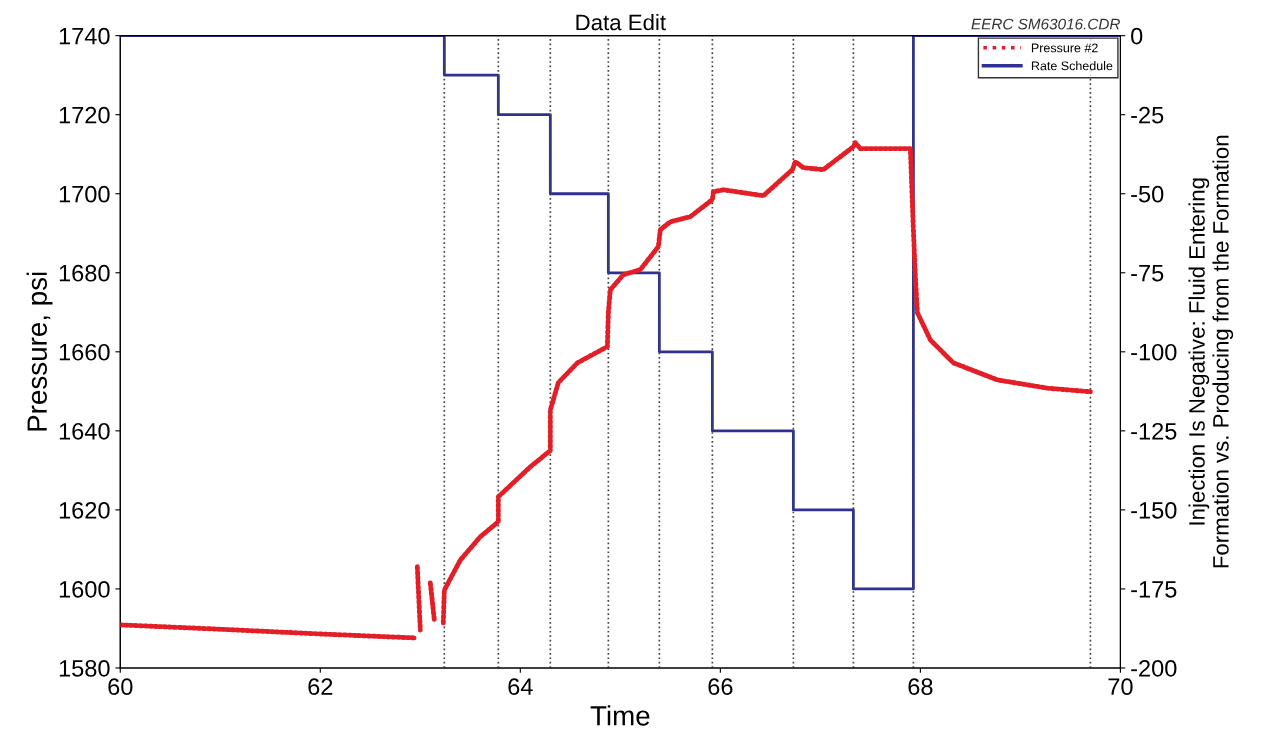 This screenshot has width=1266, height=743. I want to click on y2-tick-label: -75, so click(1147, 273).